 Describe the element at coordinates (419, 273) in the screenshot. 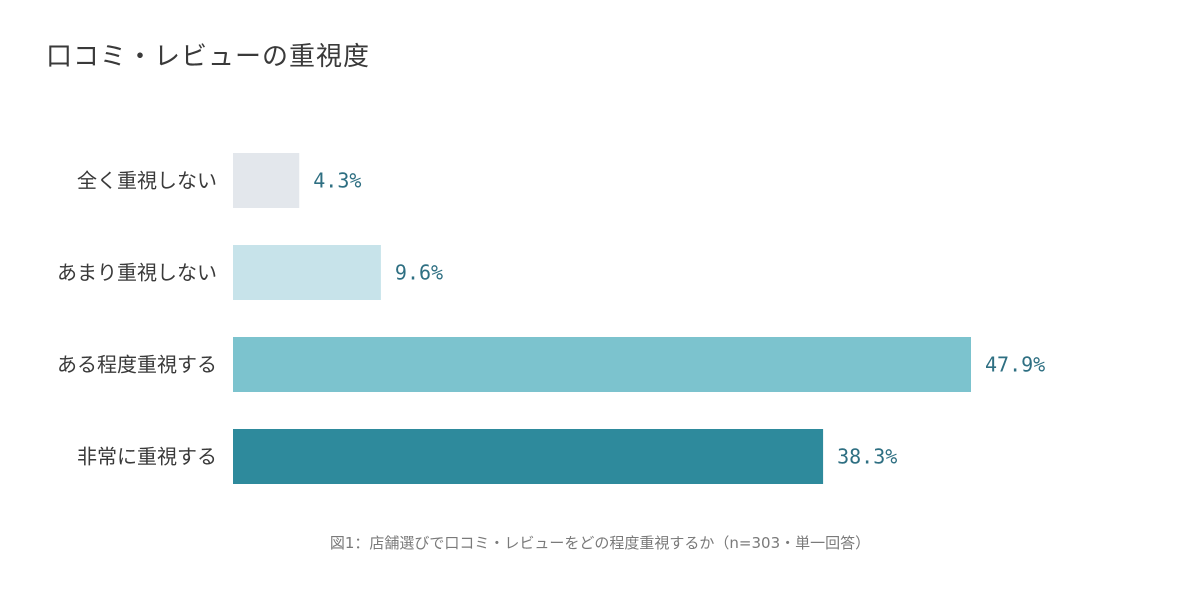

I see `data-label: 9.6%` at that location.